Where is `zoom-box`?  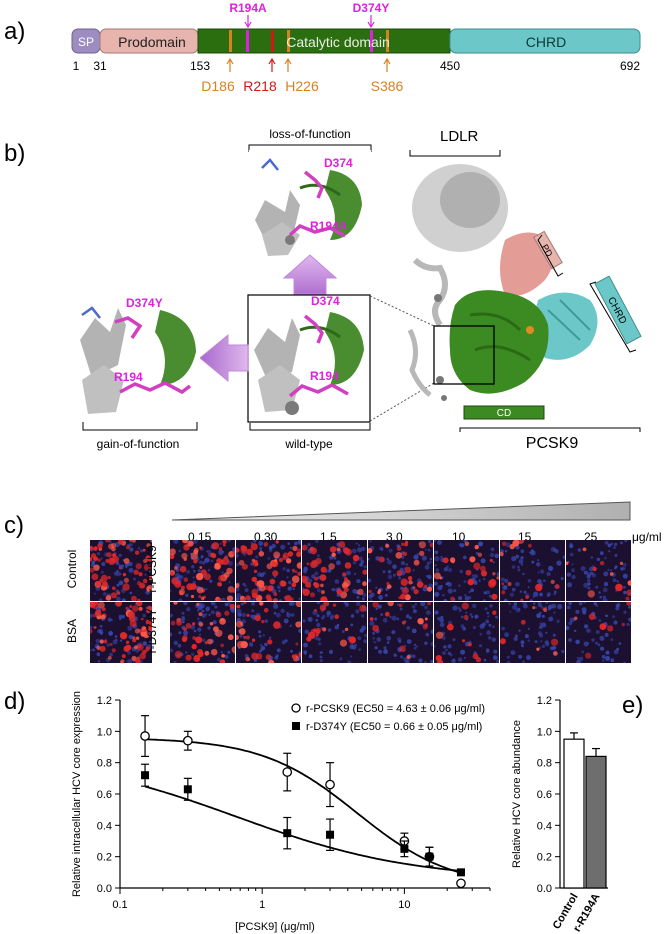 zoom-box is located at coordinates (464, 355).